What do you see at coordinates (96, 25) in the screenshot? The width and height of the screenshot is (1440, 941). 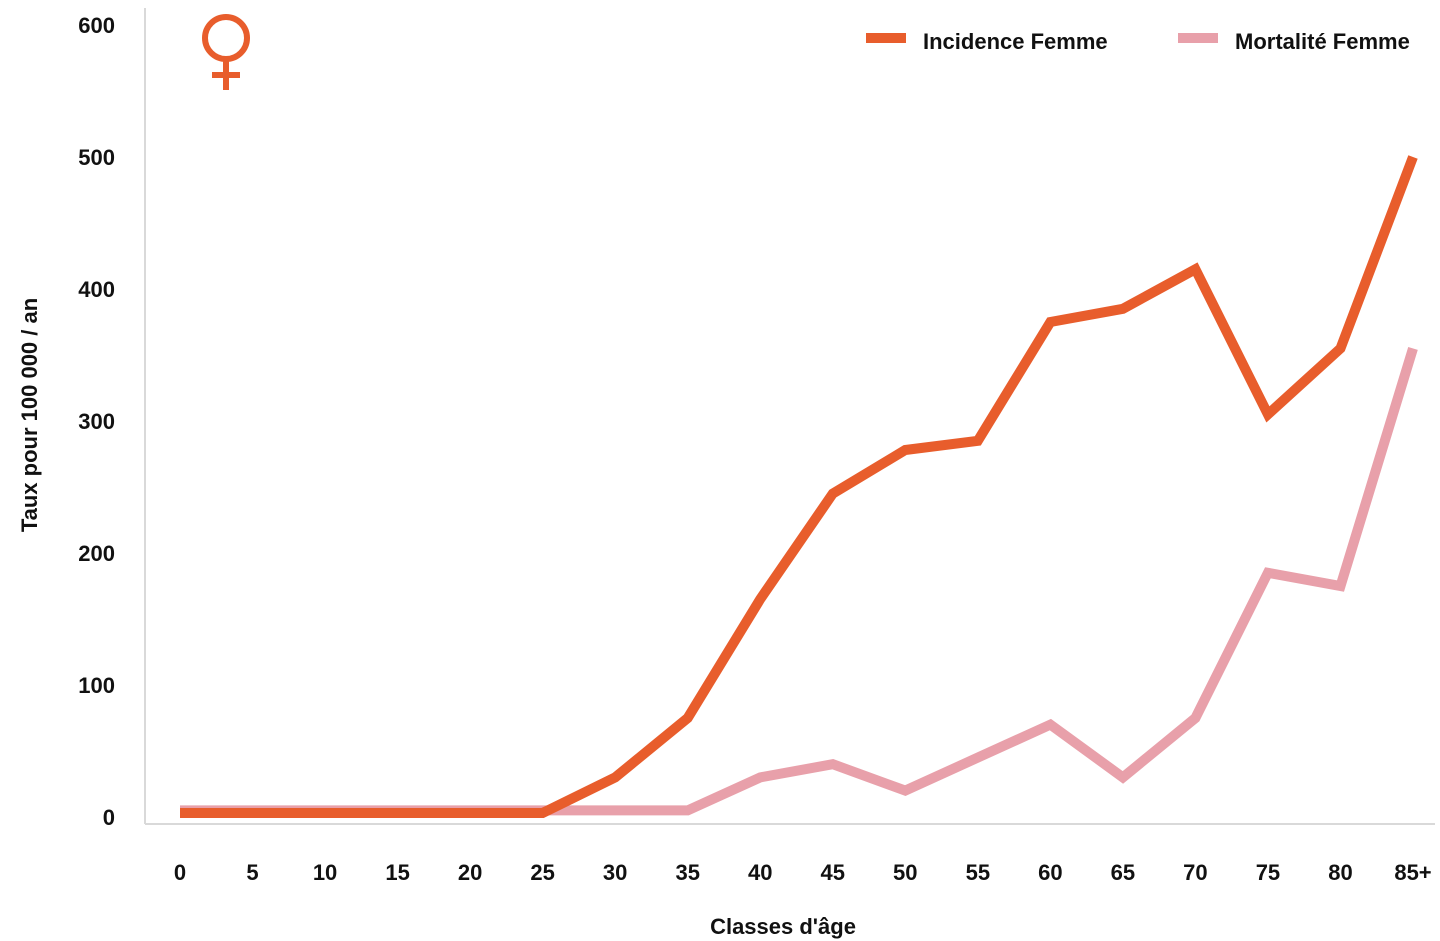 I see `y-tick-label: 600` at bounding box center [96, 25].